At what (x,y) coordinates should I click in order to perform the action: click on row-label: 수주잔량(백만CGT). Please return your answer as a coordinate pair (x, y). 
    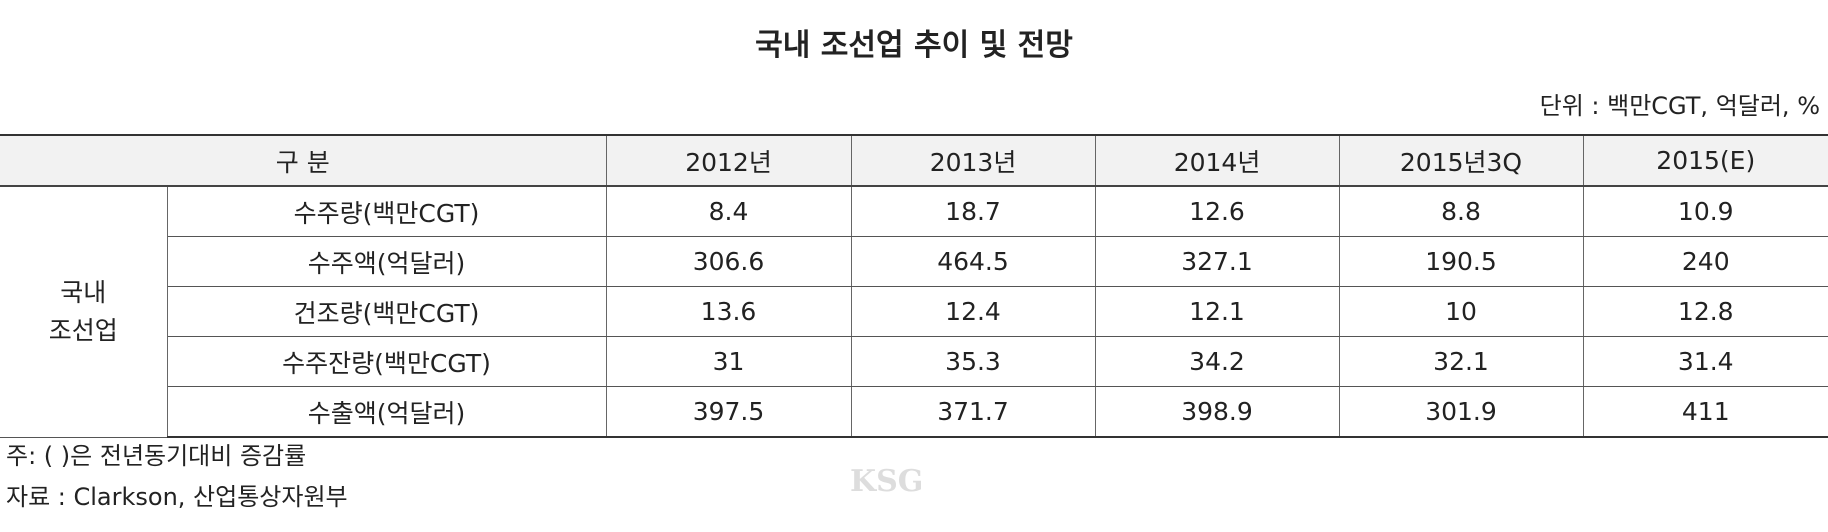
    Looking at the image, I should click on (387, 361).